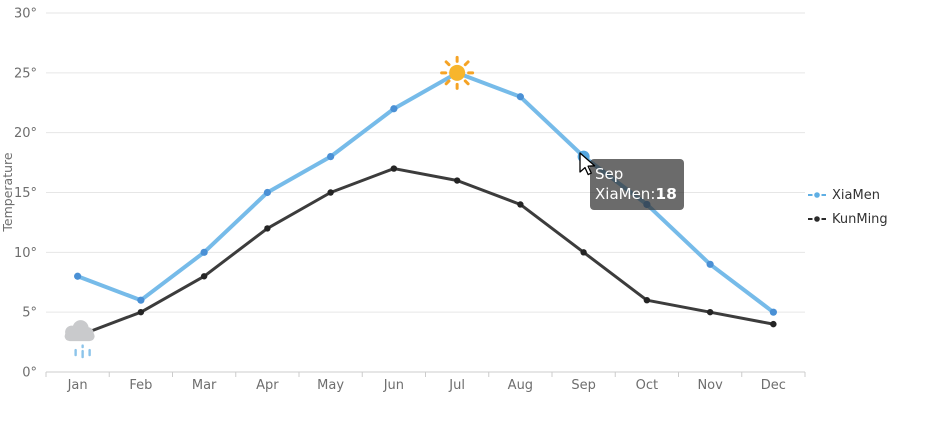  What do you see at coordinates (457, 180) in the screenshot?
I see `data-point-kunming-jul` at bounding box center [457, 180].